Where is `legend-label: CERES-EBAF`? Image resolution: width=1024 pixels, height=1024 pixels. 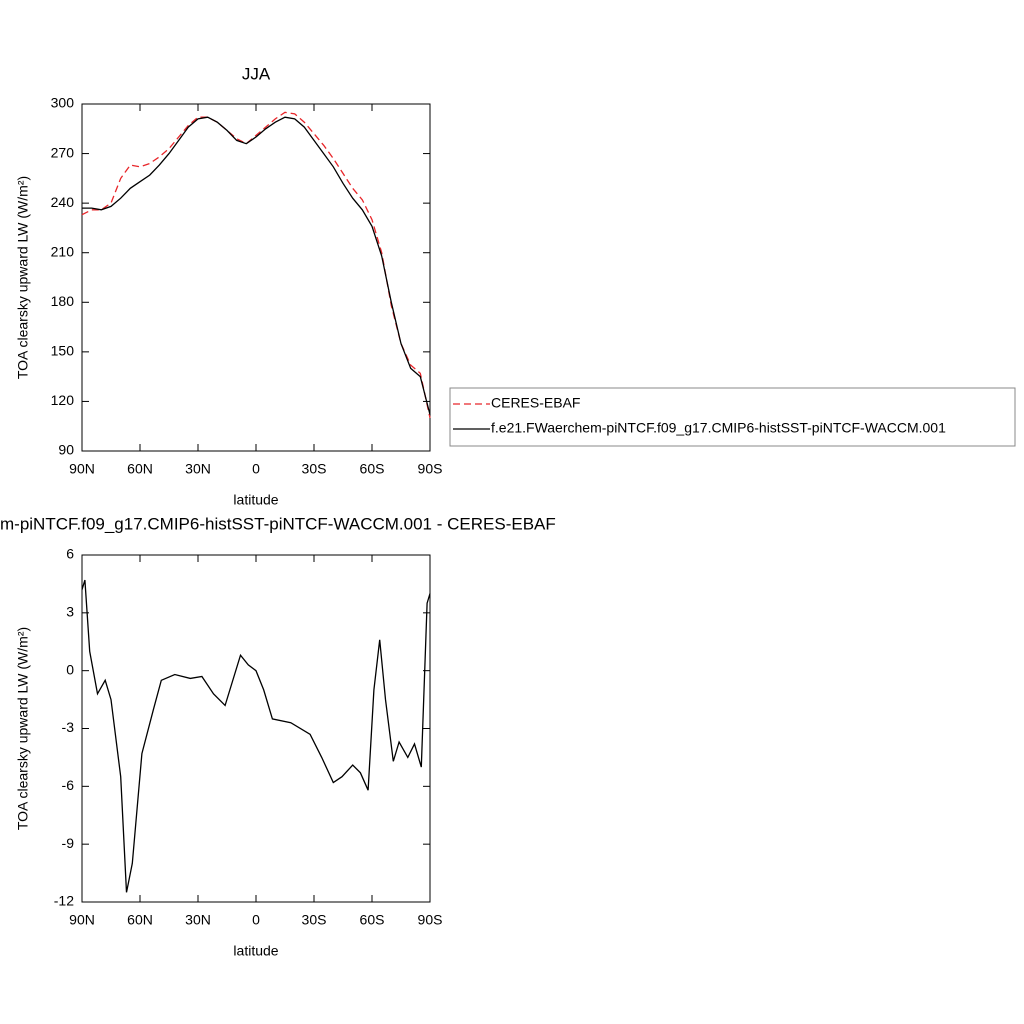 legend-label: CERES-EBAF is located at coordinates (535, 403).